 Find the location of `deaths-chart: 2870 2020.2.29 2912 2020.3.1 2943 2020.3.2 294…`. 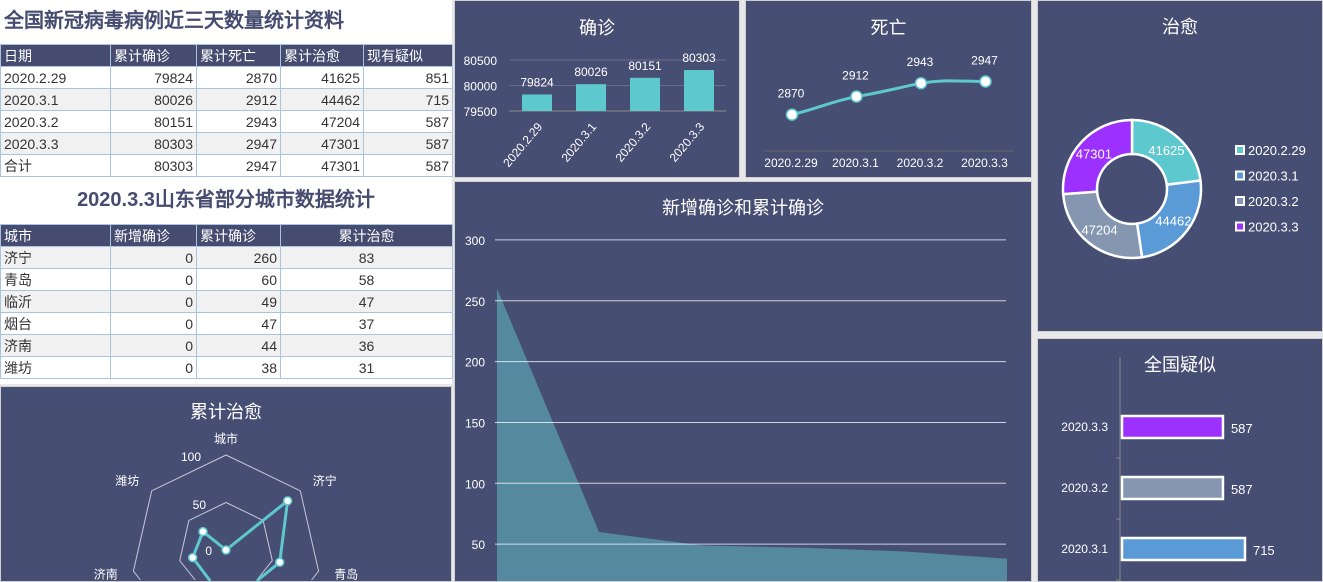

deaths-chart: 2870 2020.2.29 2912 2020.3.1 2943 2020.3.2 294… is located at coordinates (889, 111).